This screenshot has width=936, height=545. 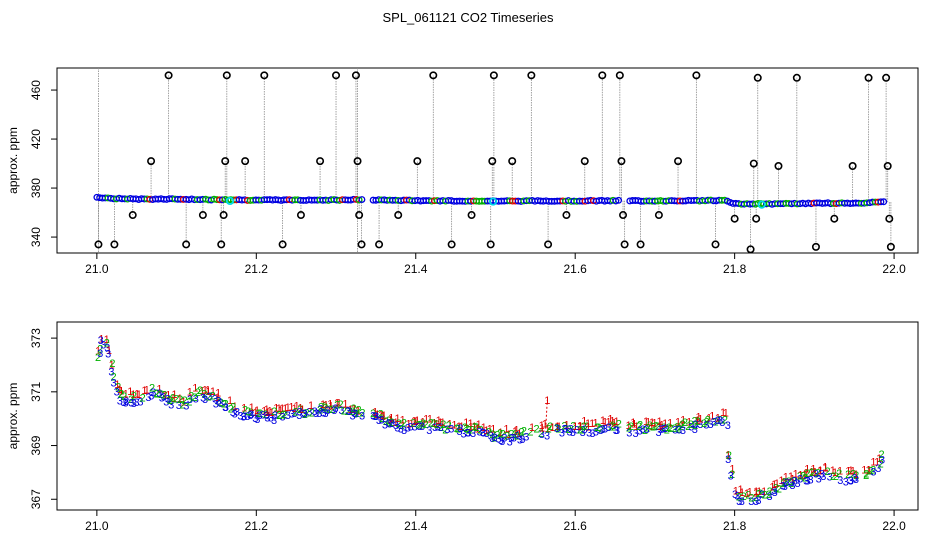 What do you see at coordinates (13, 160) in the screenshot?
I see `y-axis-label: approx. ppm` at bounding box center [13, 160].